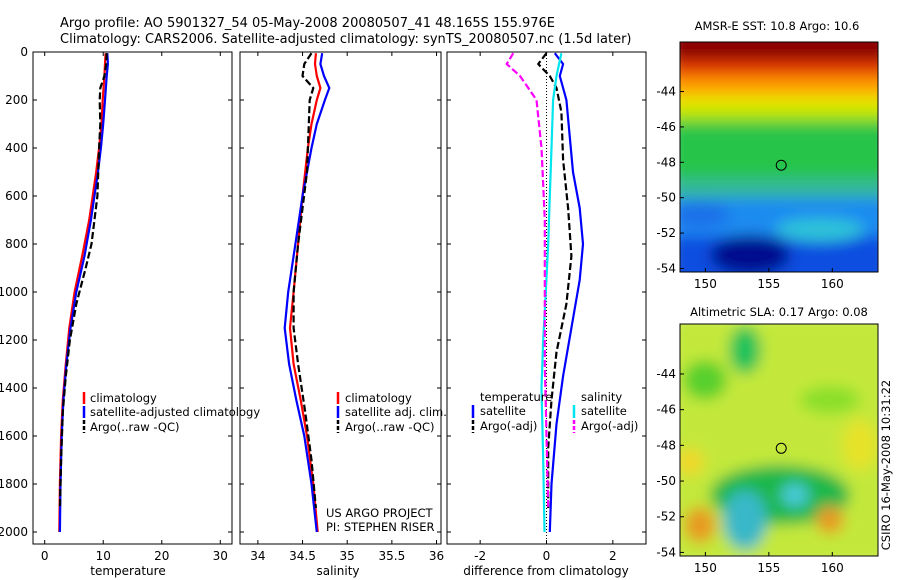 Image resolution: width=900 pixels, height=580 pixels. I want to click on legend-label-satellite: satellite-adjusted climatology, so click(175, 412).